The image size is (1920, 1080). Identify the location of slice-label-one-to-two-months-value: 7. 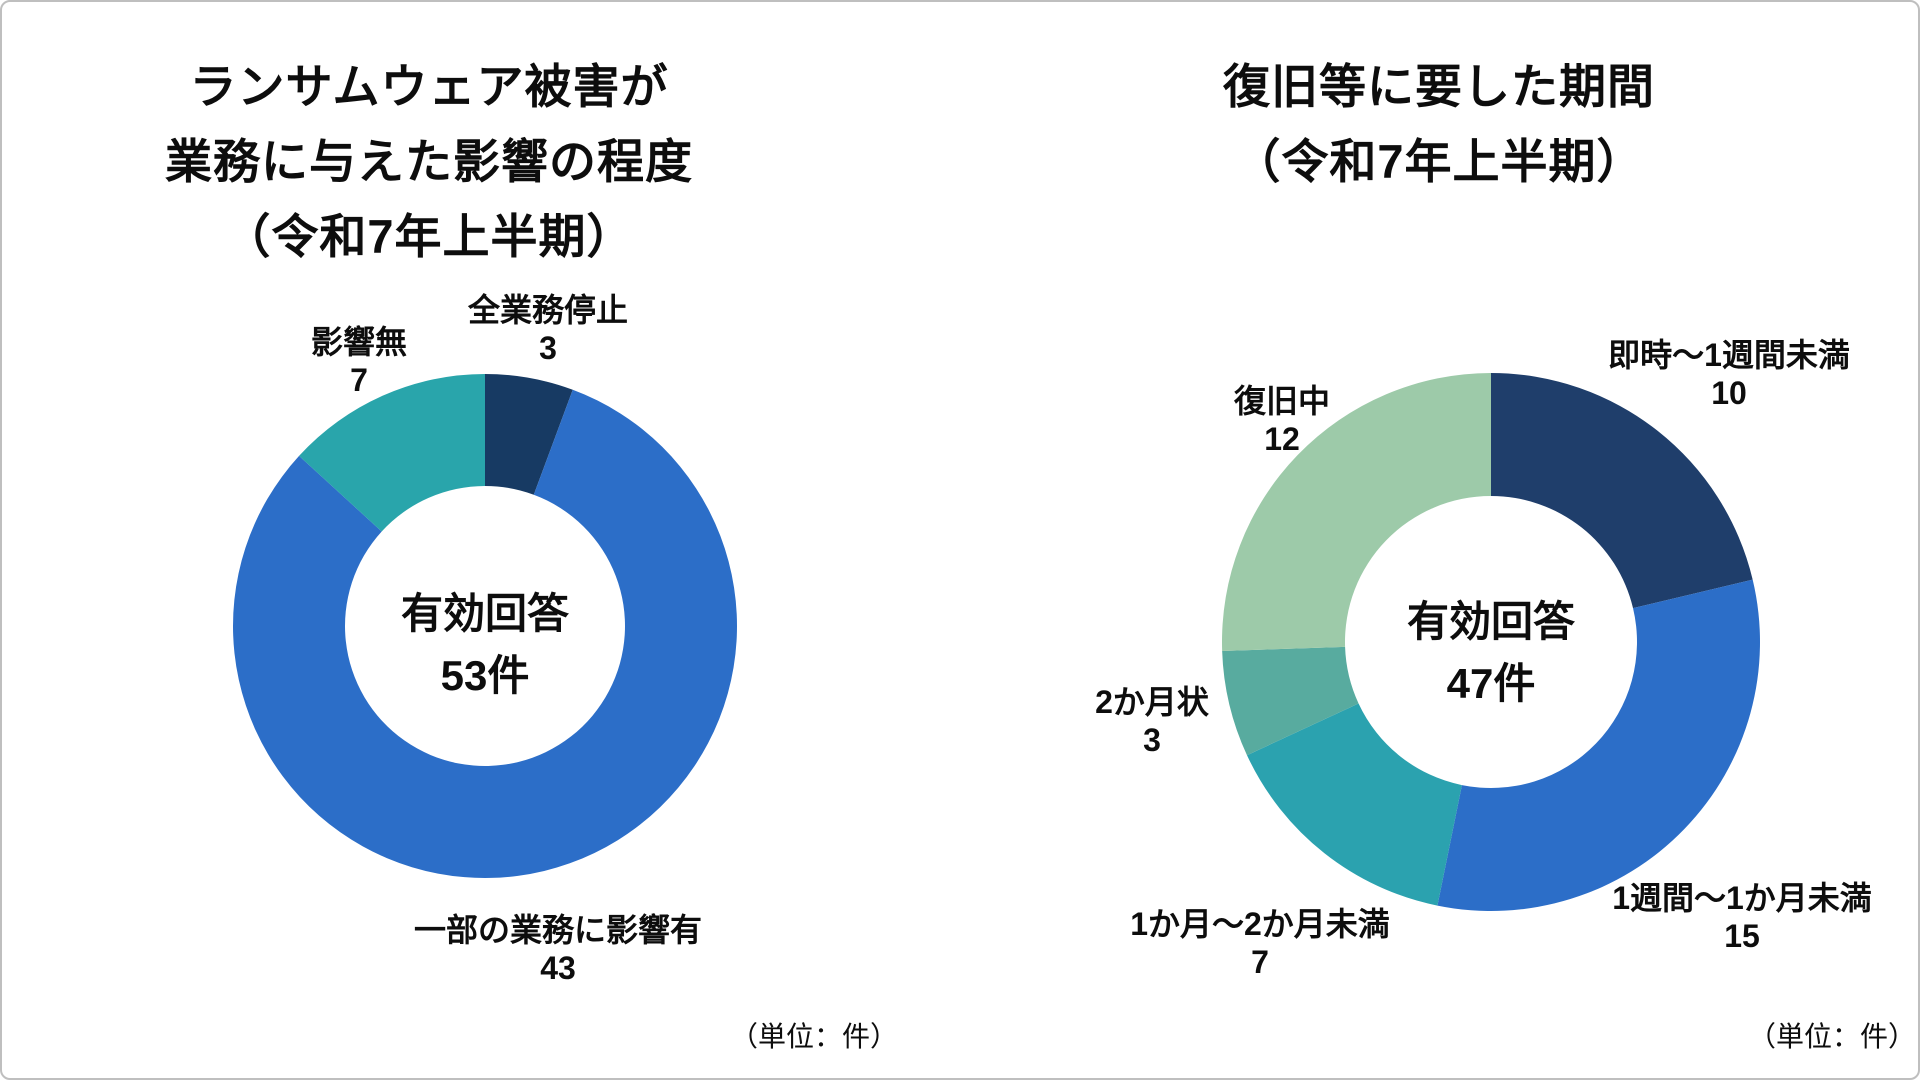
(1260, 962).